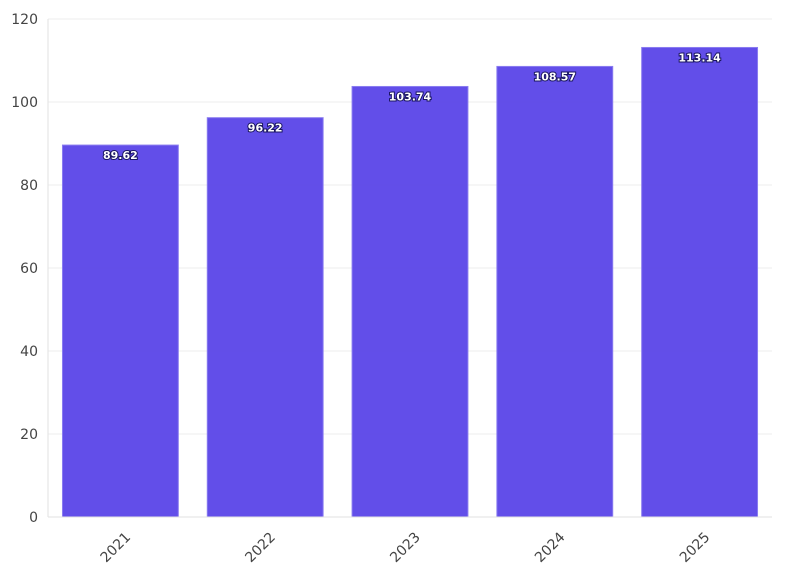 This screenshot has height=575, width=794. I want to click on y-axis: 0 20 40 60 80 100 120, so click(30, 269).